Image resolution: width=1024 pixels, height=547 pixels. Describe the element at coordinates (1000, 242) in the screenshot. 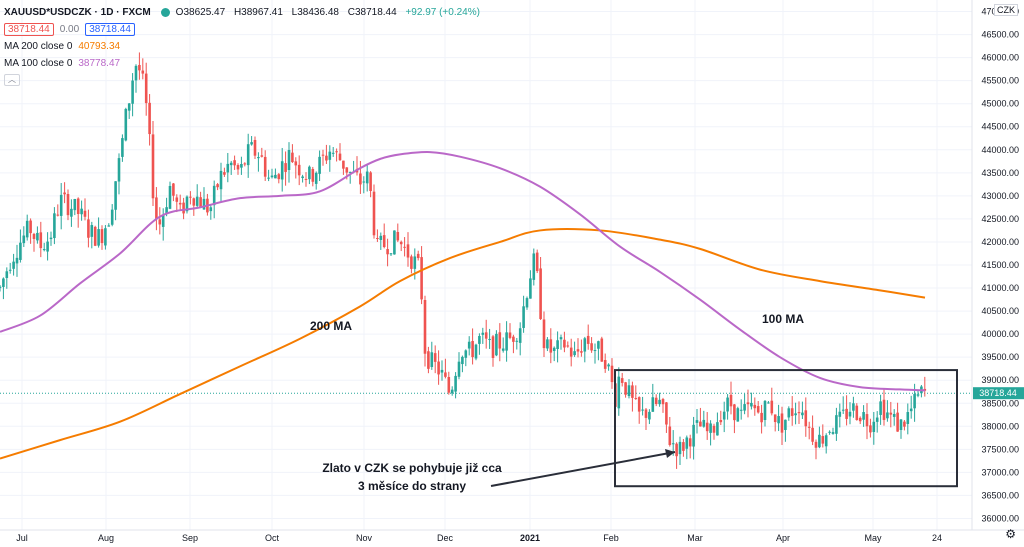

I see `price-tick-label: 42000.00` at that location.